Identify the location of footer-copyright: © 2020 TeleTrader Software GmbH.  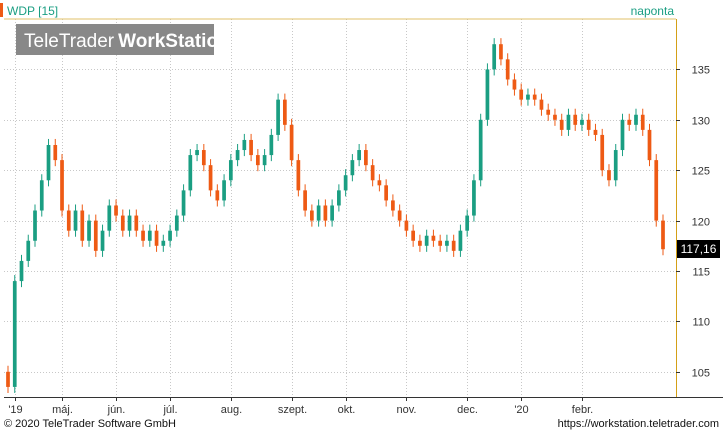
(90, 424).